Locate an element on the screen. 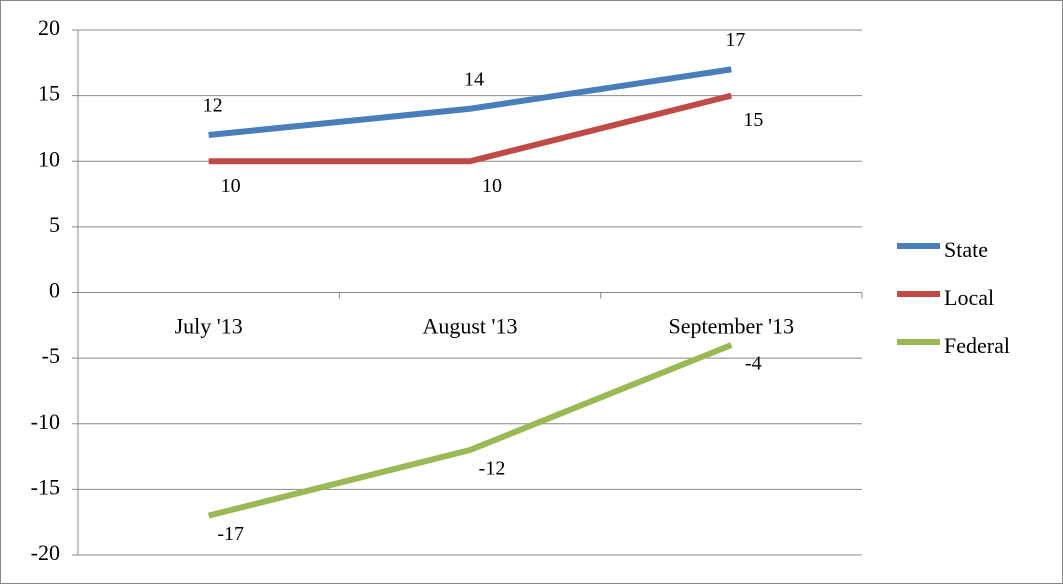  y-tick-label: -5 is located at coordinates (51, 355).